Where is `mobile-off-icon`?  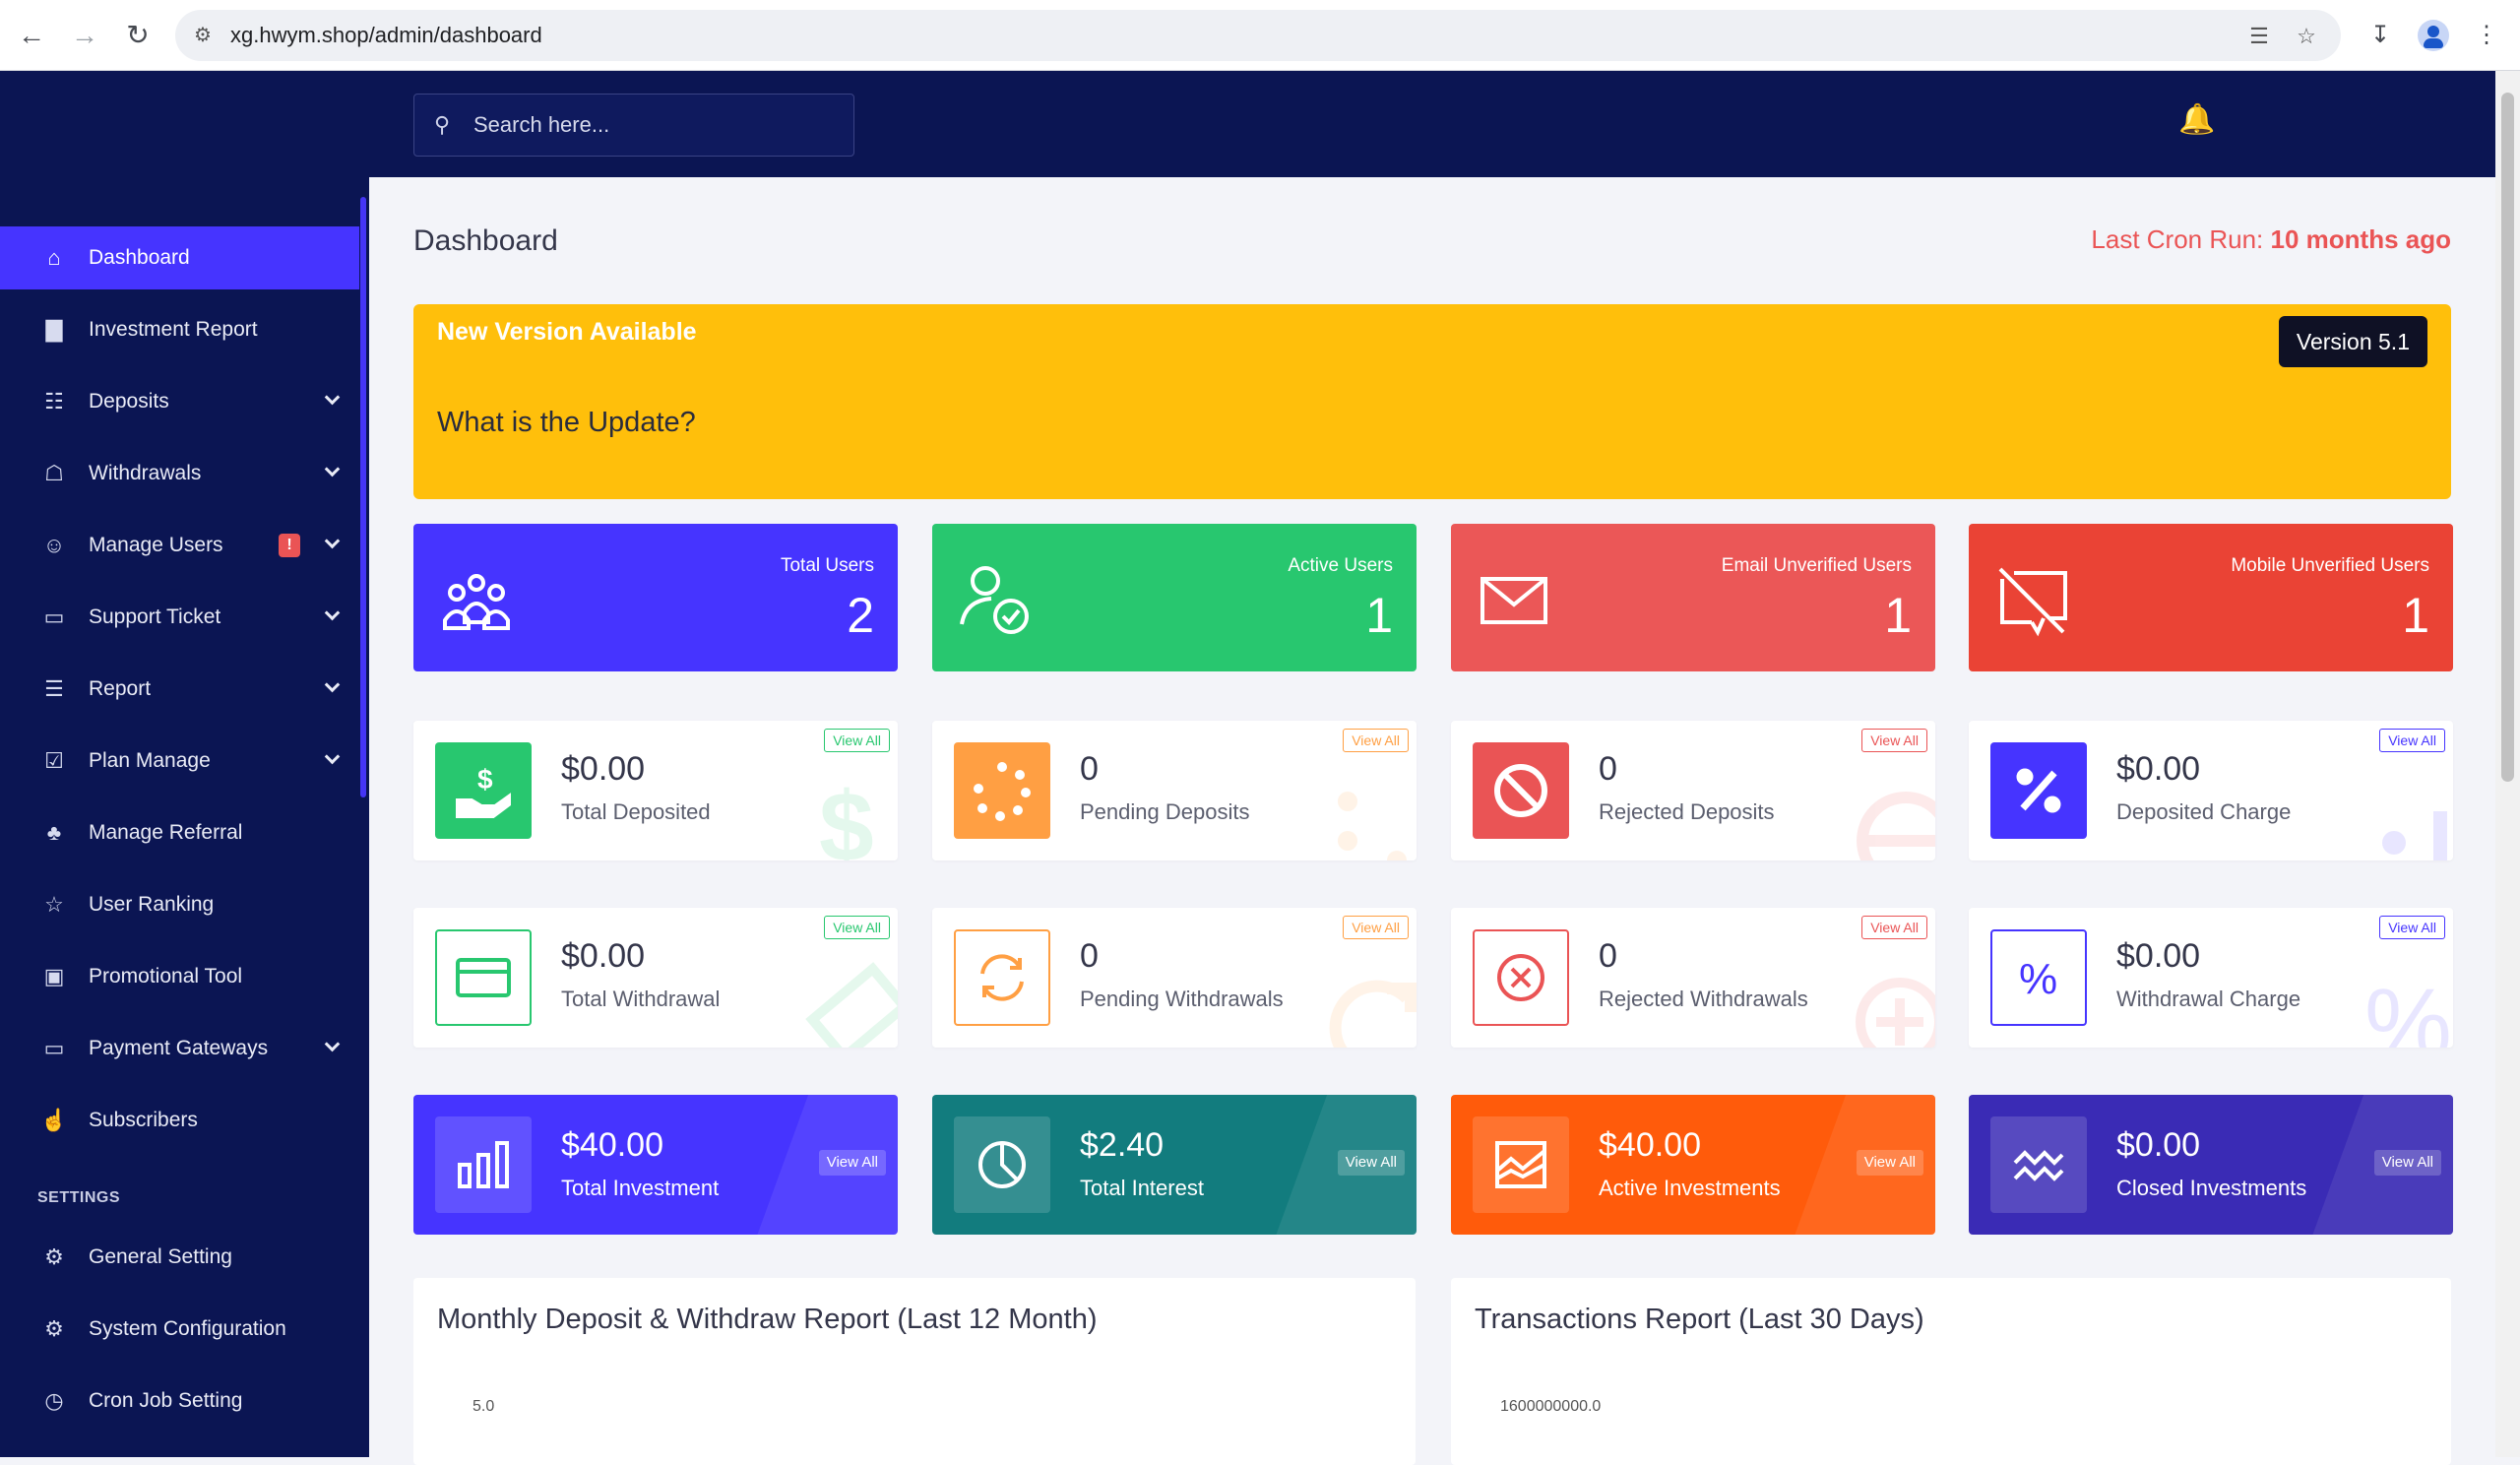
mobile-off-icon is located at coordinates (2032, 602).